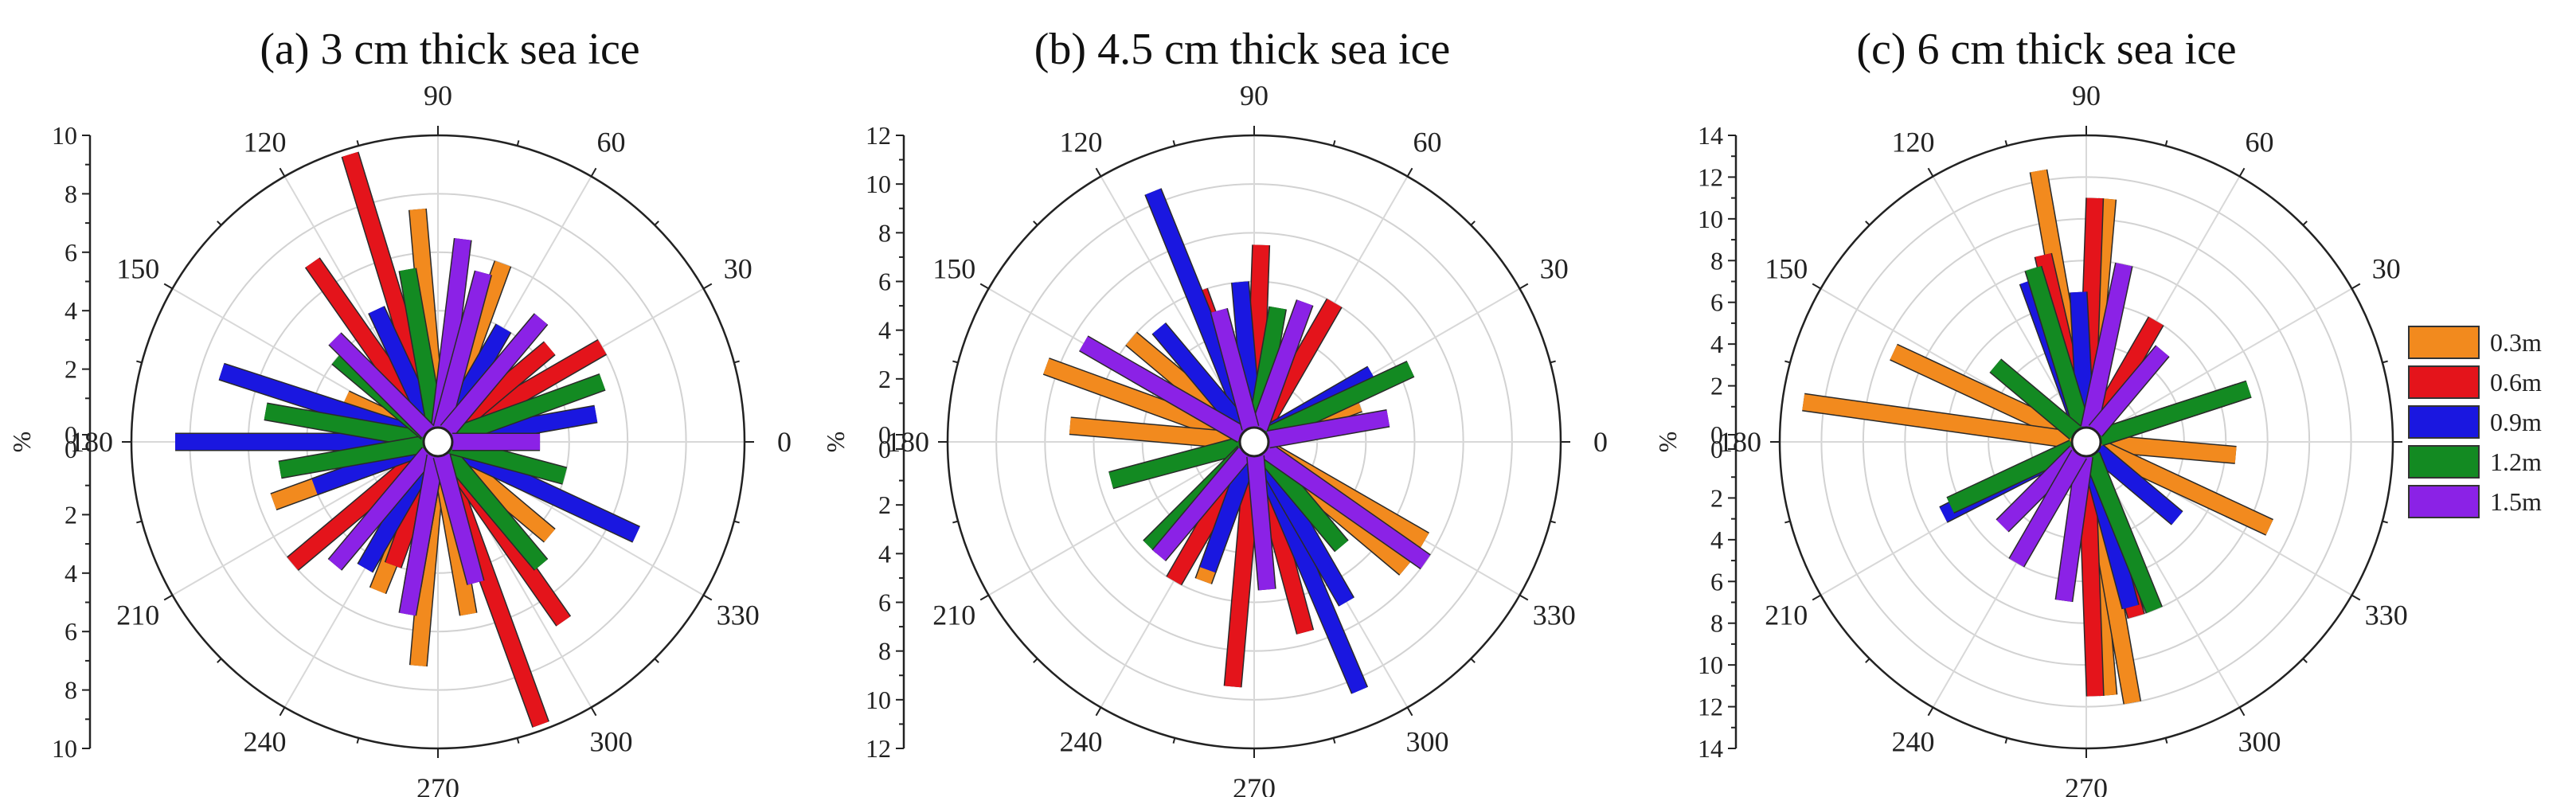 The width and height of the screenshot is (2576, 797). What do you see at coordinates (494, 509) in the screenshot?
I see `bar-1.2m-310deg` at bounding box center [494, 509].